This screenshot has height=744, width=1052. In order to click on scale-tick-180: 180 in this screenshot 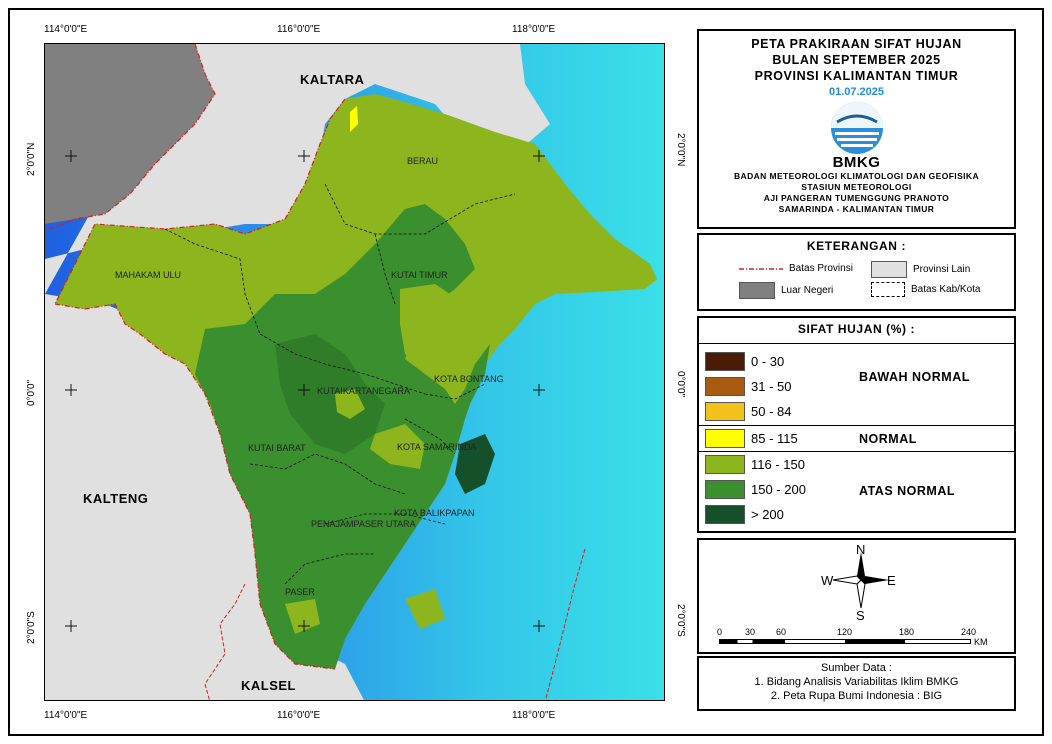, I will do `click(907, 632)`.